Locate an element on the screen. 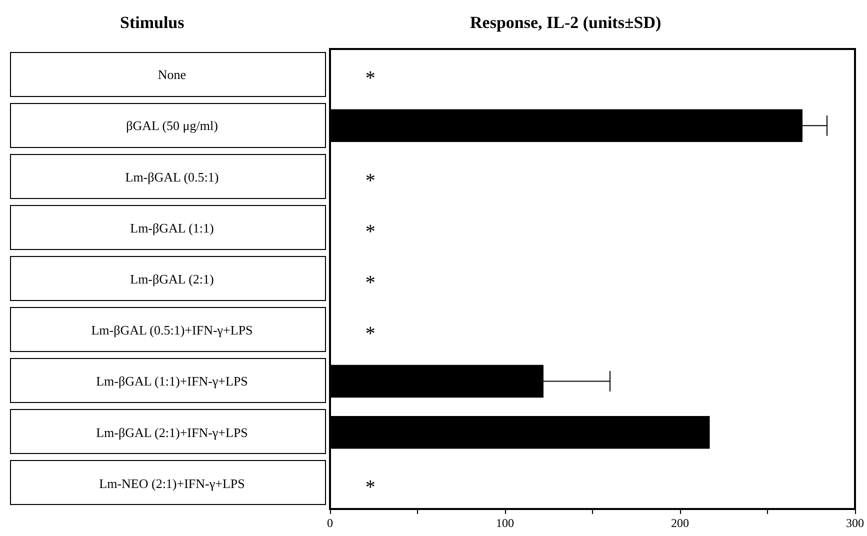 The image size is (867, 536). x-tick-label: 200 is located at coordinates (680, 523).